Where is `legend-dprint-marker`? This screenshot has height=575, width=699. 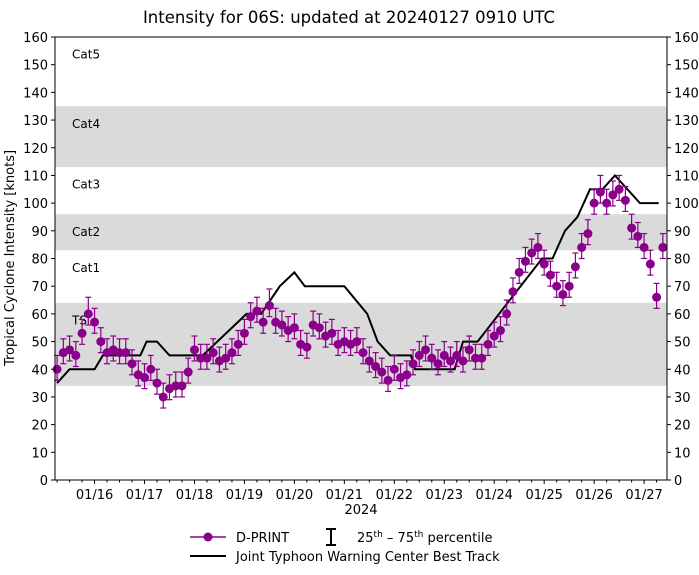 legend-dprint-marker is located at coordinates (208, 537).